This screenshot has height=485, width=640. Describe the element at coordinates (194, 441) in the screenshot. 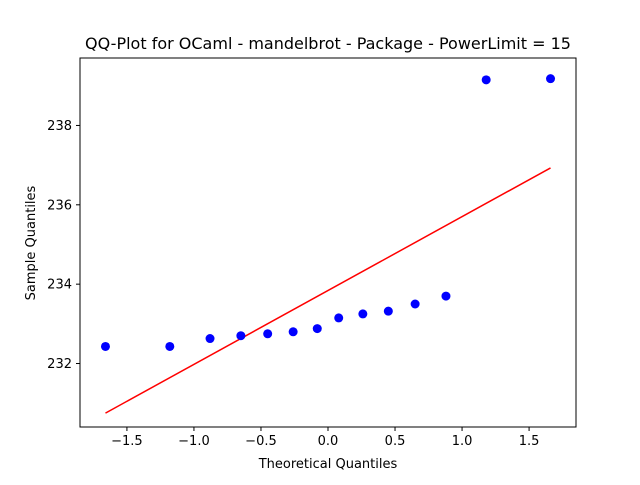

I see `x-tick-label: −1.0` at that location.